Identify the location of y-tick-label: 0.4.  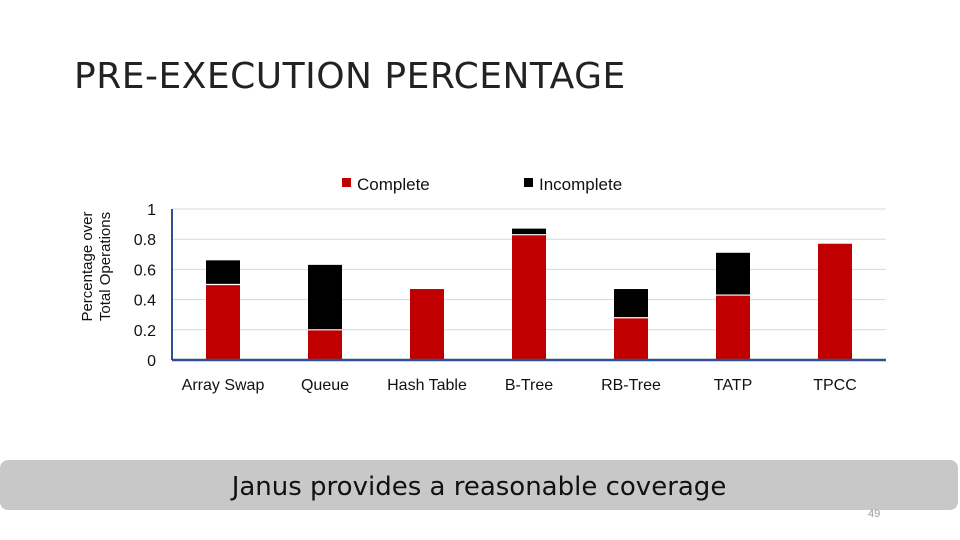
(145, 301).